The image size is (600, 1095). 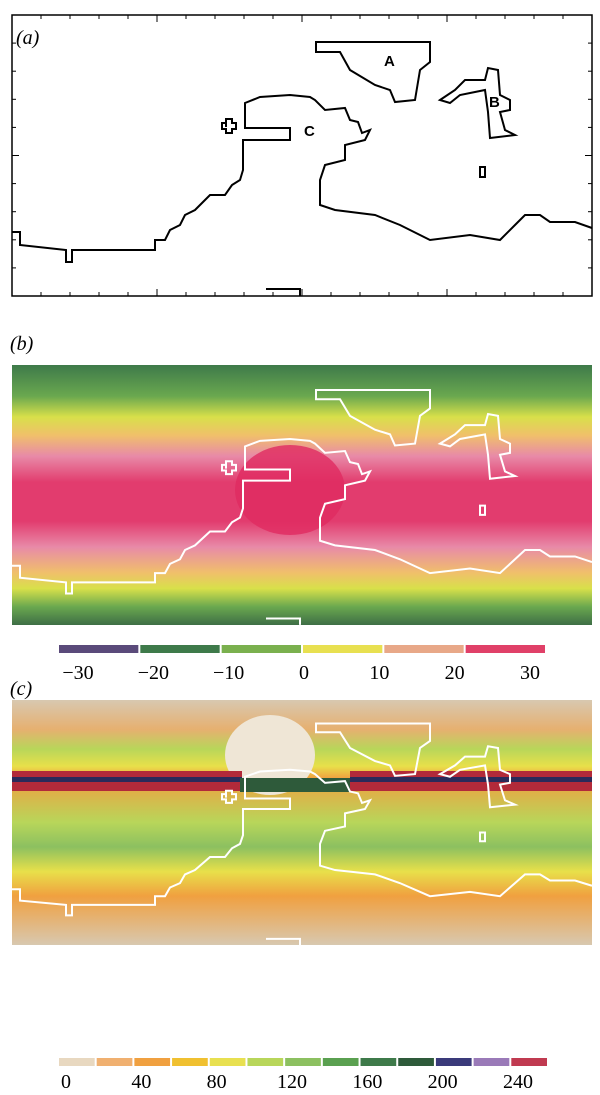 What do you see at coordinates (389, 61) in the screenshot?
I see `region-label: A` at bounding box center [389, 61].